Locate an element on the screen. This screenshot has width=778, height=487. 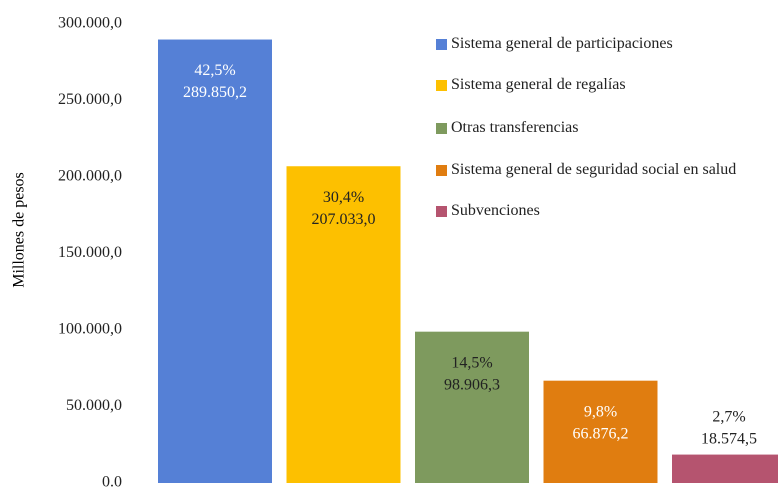
percent-label: 30,4% is located at coordinates (343, 197).